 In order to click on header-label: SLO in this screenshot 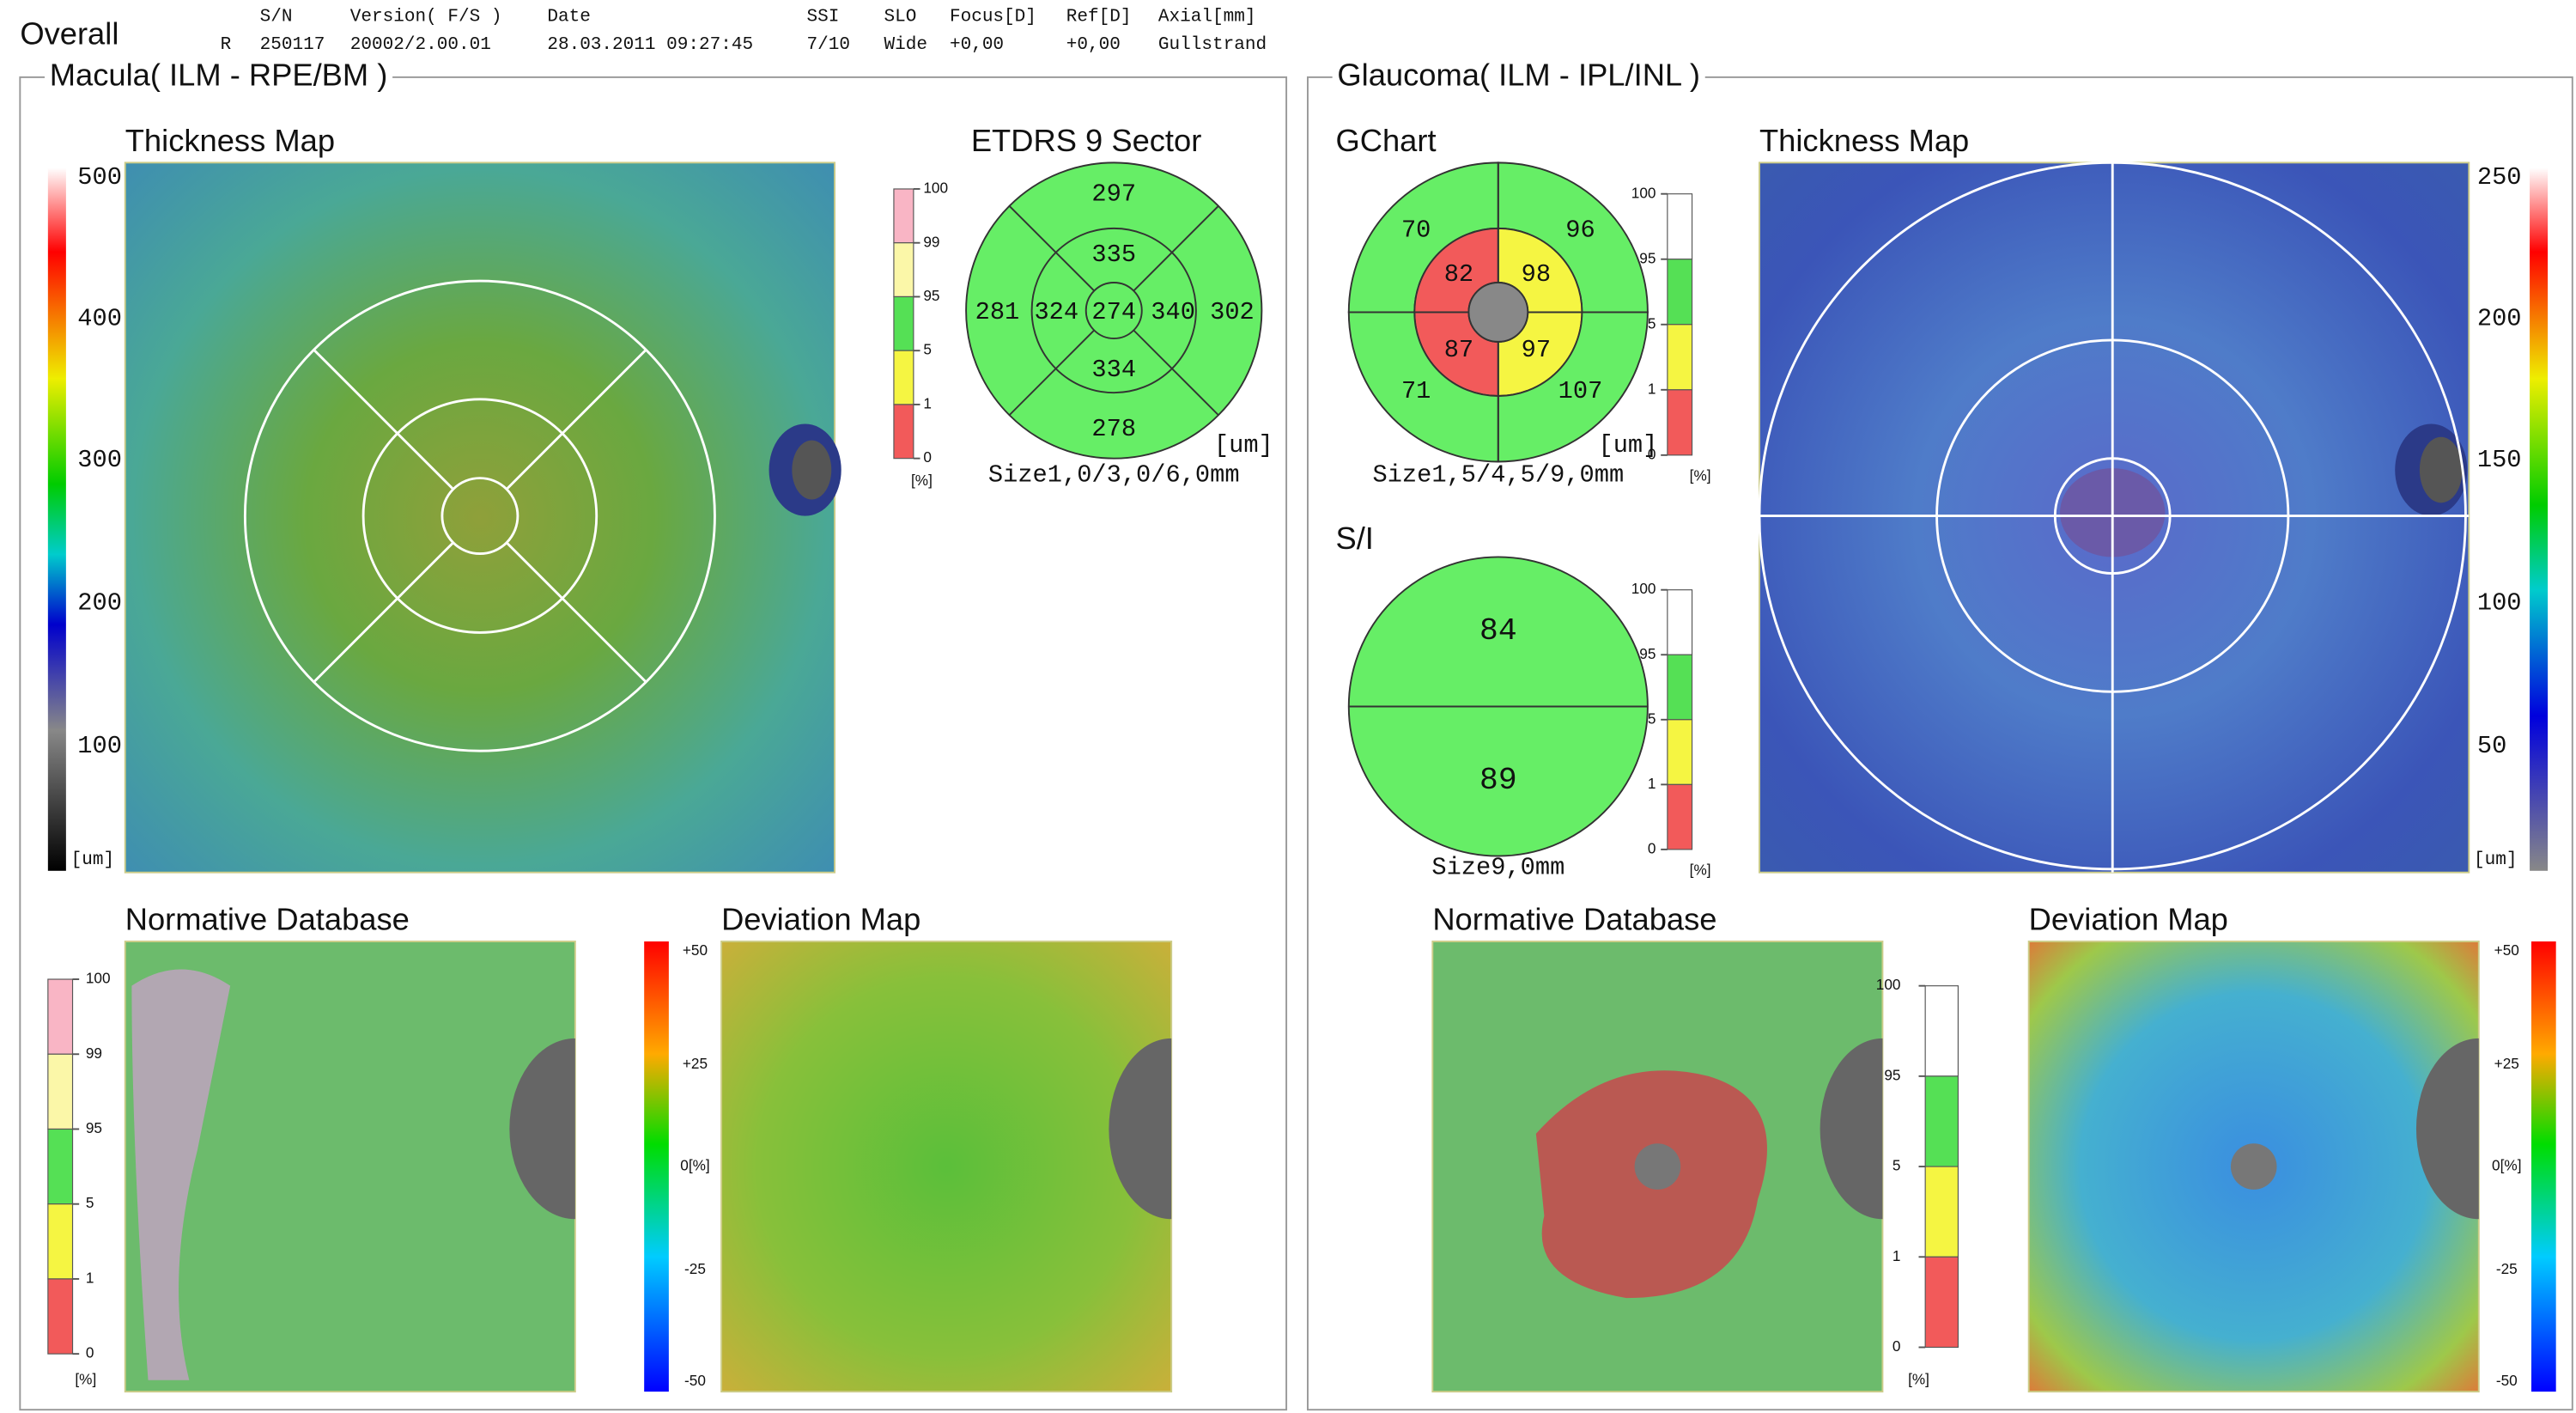, I will do `click(900, 17)`.